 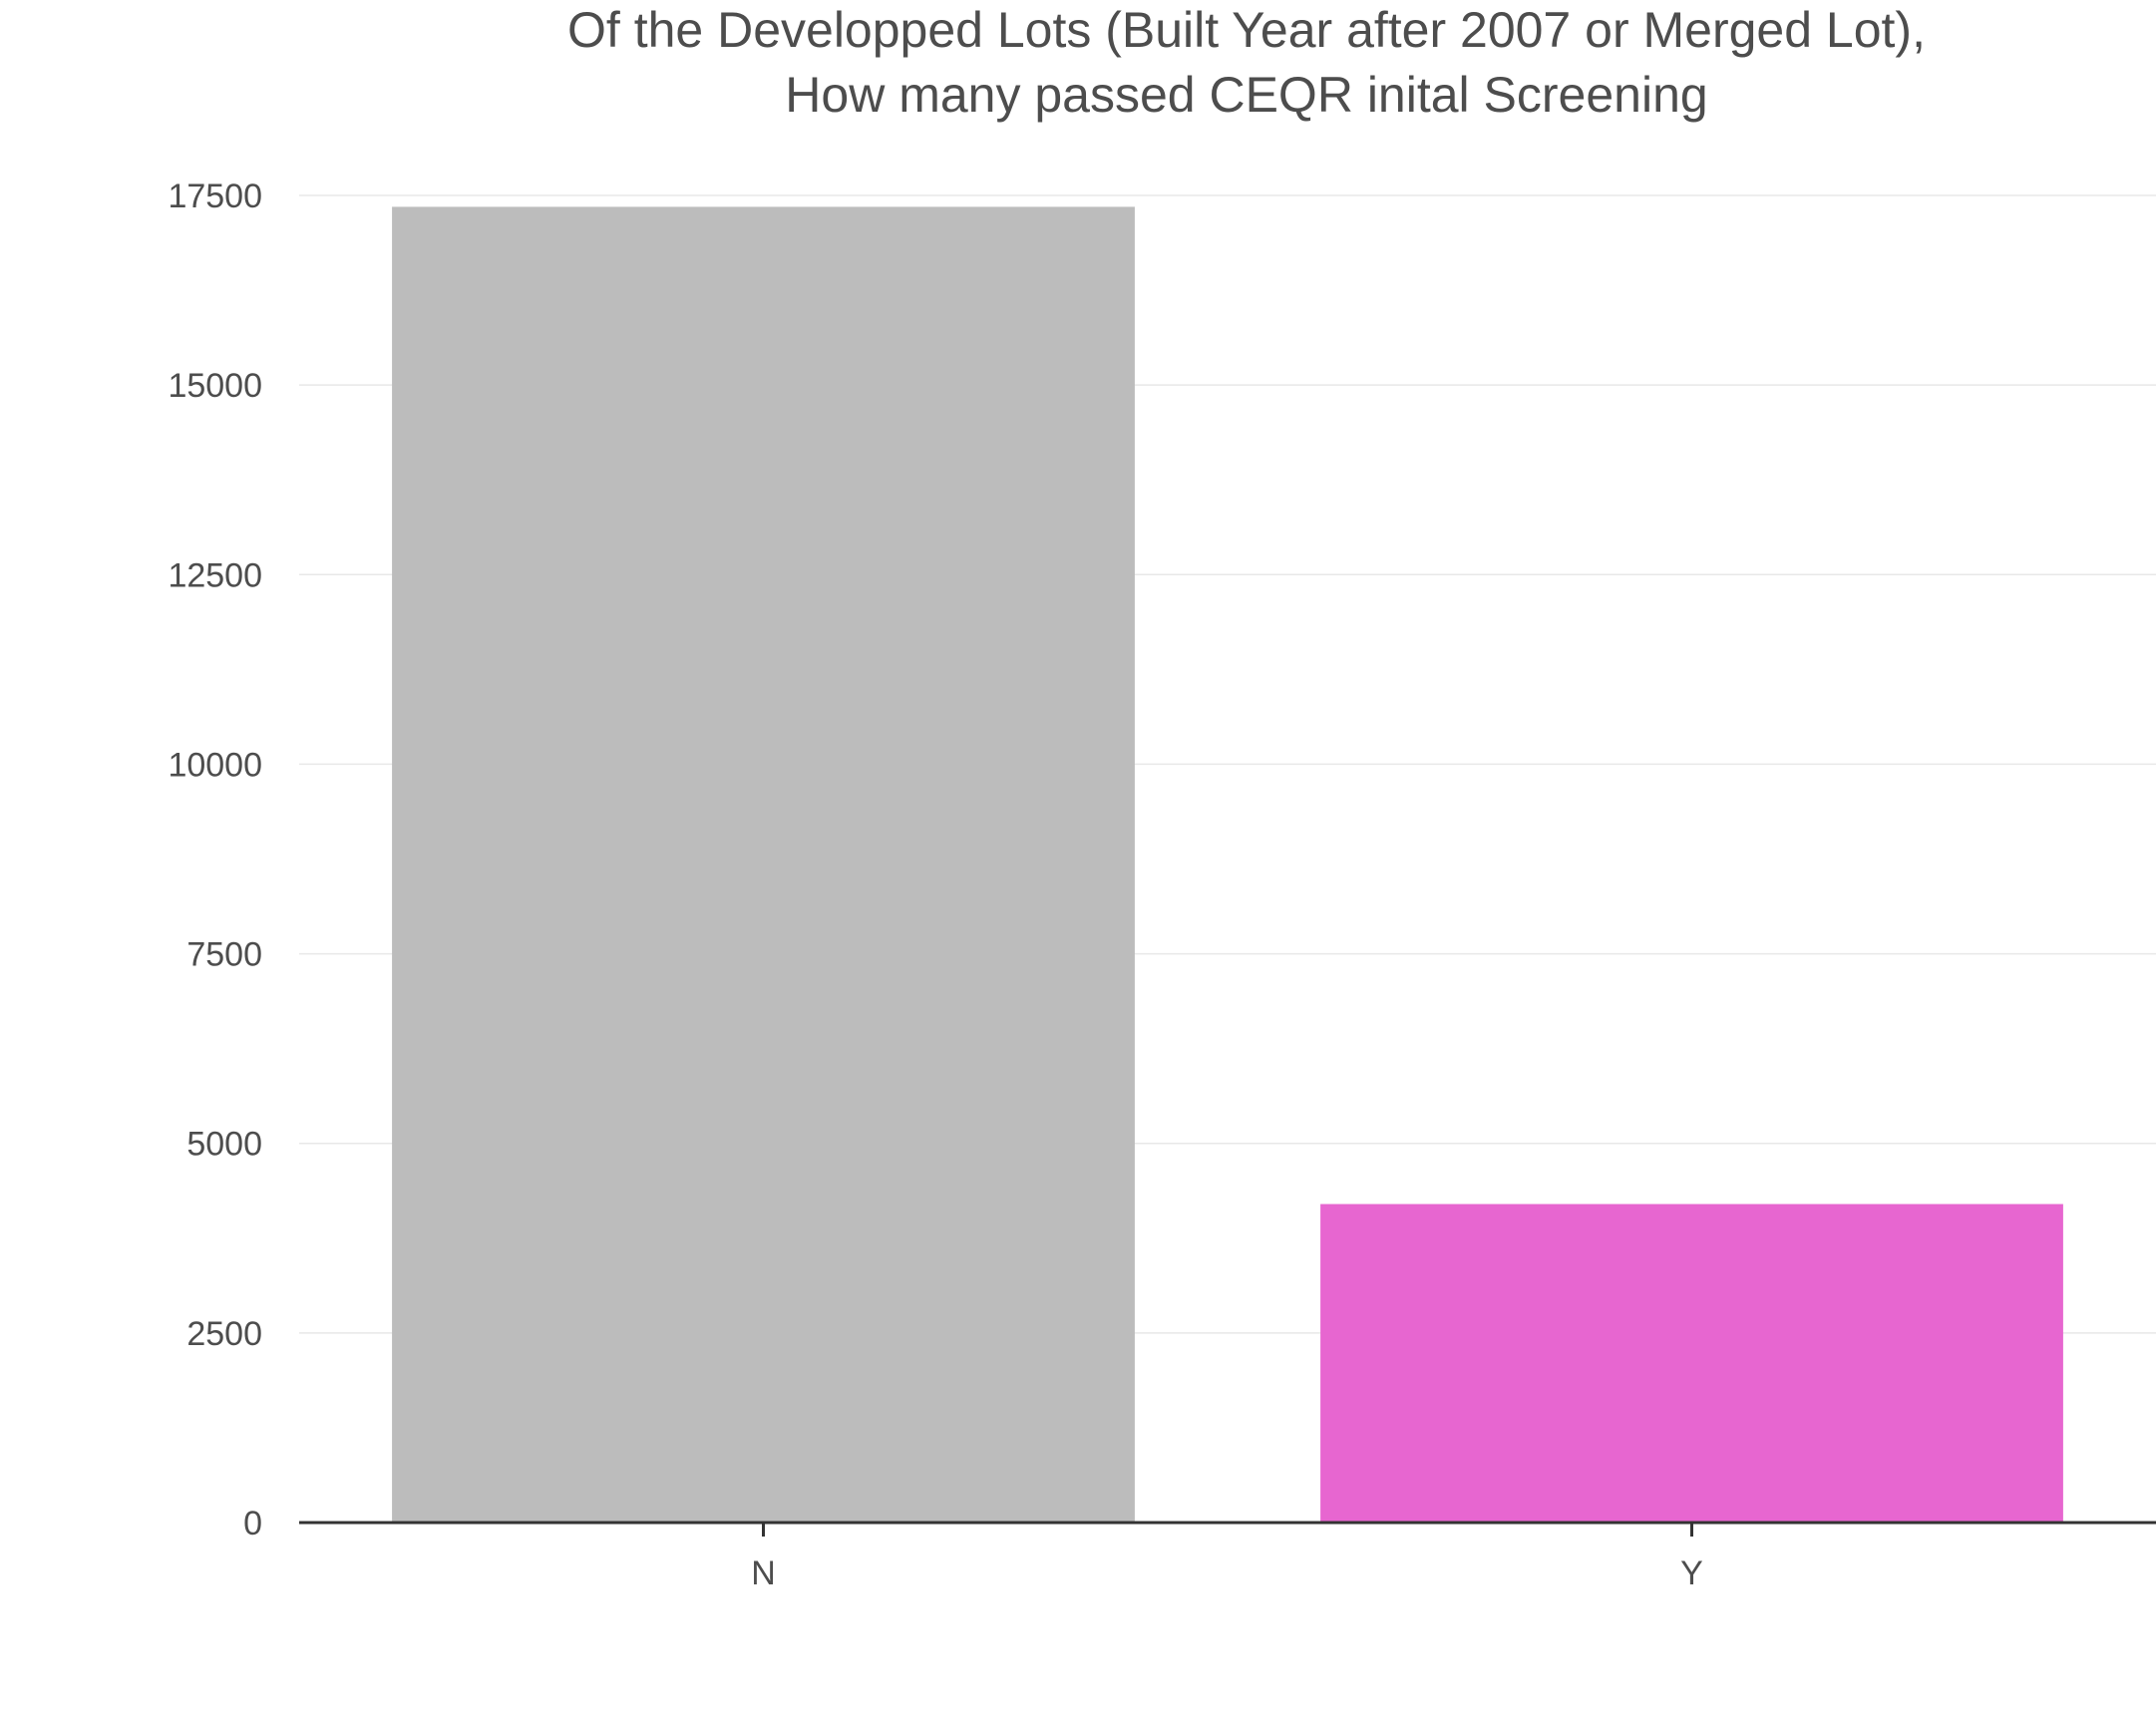 I want to click on y-tick-label: 10000, so click(x=215, y=765).